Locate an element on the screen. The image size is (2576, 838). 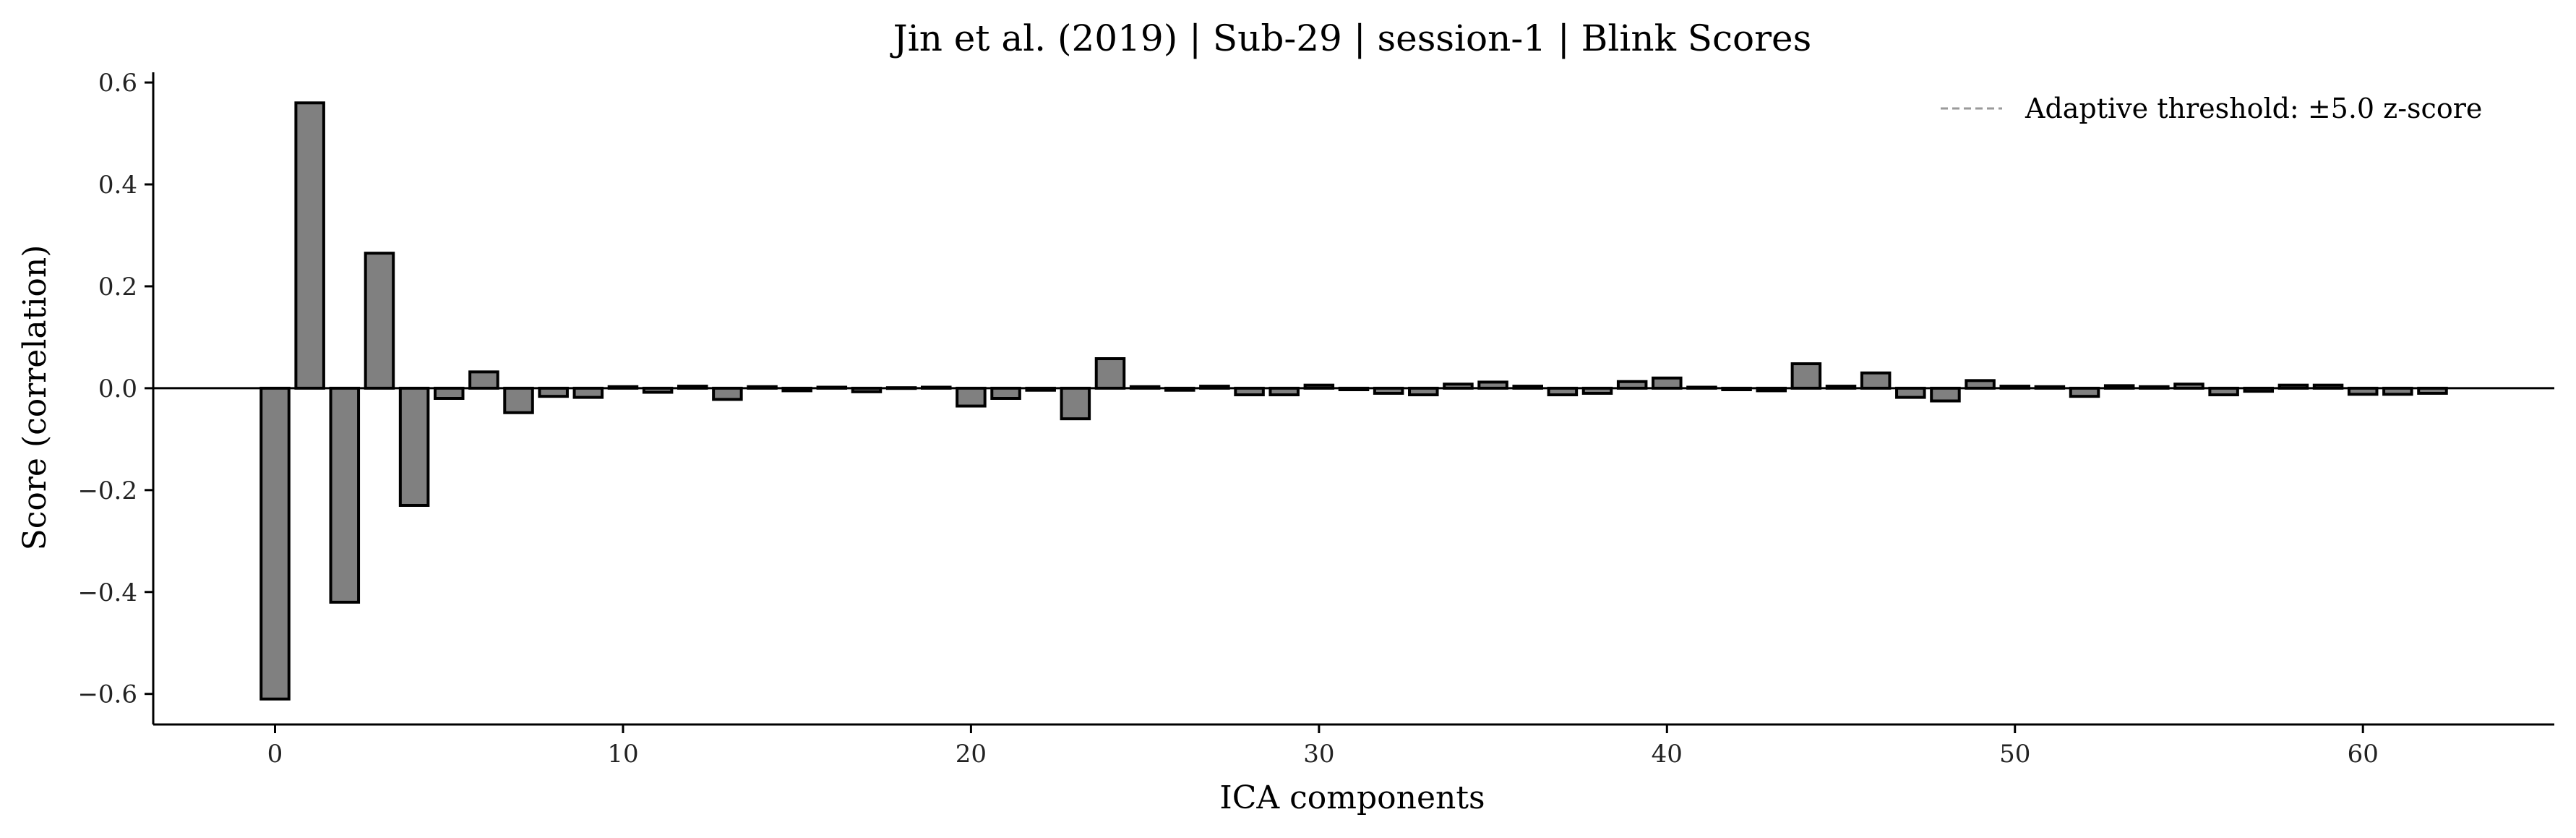
y-tick-label: −0.6 is located at coordinates (107, 694).